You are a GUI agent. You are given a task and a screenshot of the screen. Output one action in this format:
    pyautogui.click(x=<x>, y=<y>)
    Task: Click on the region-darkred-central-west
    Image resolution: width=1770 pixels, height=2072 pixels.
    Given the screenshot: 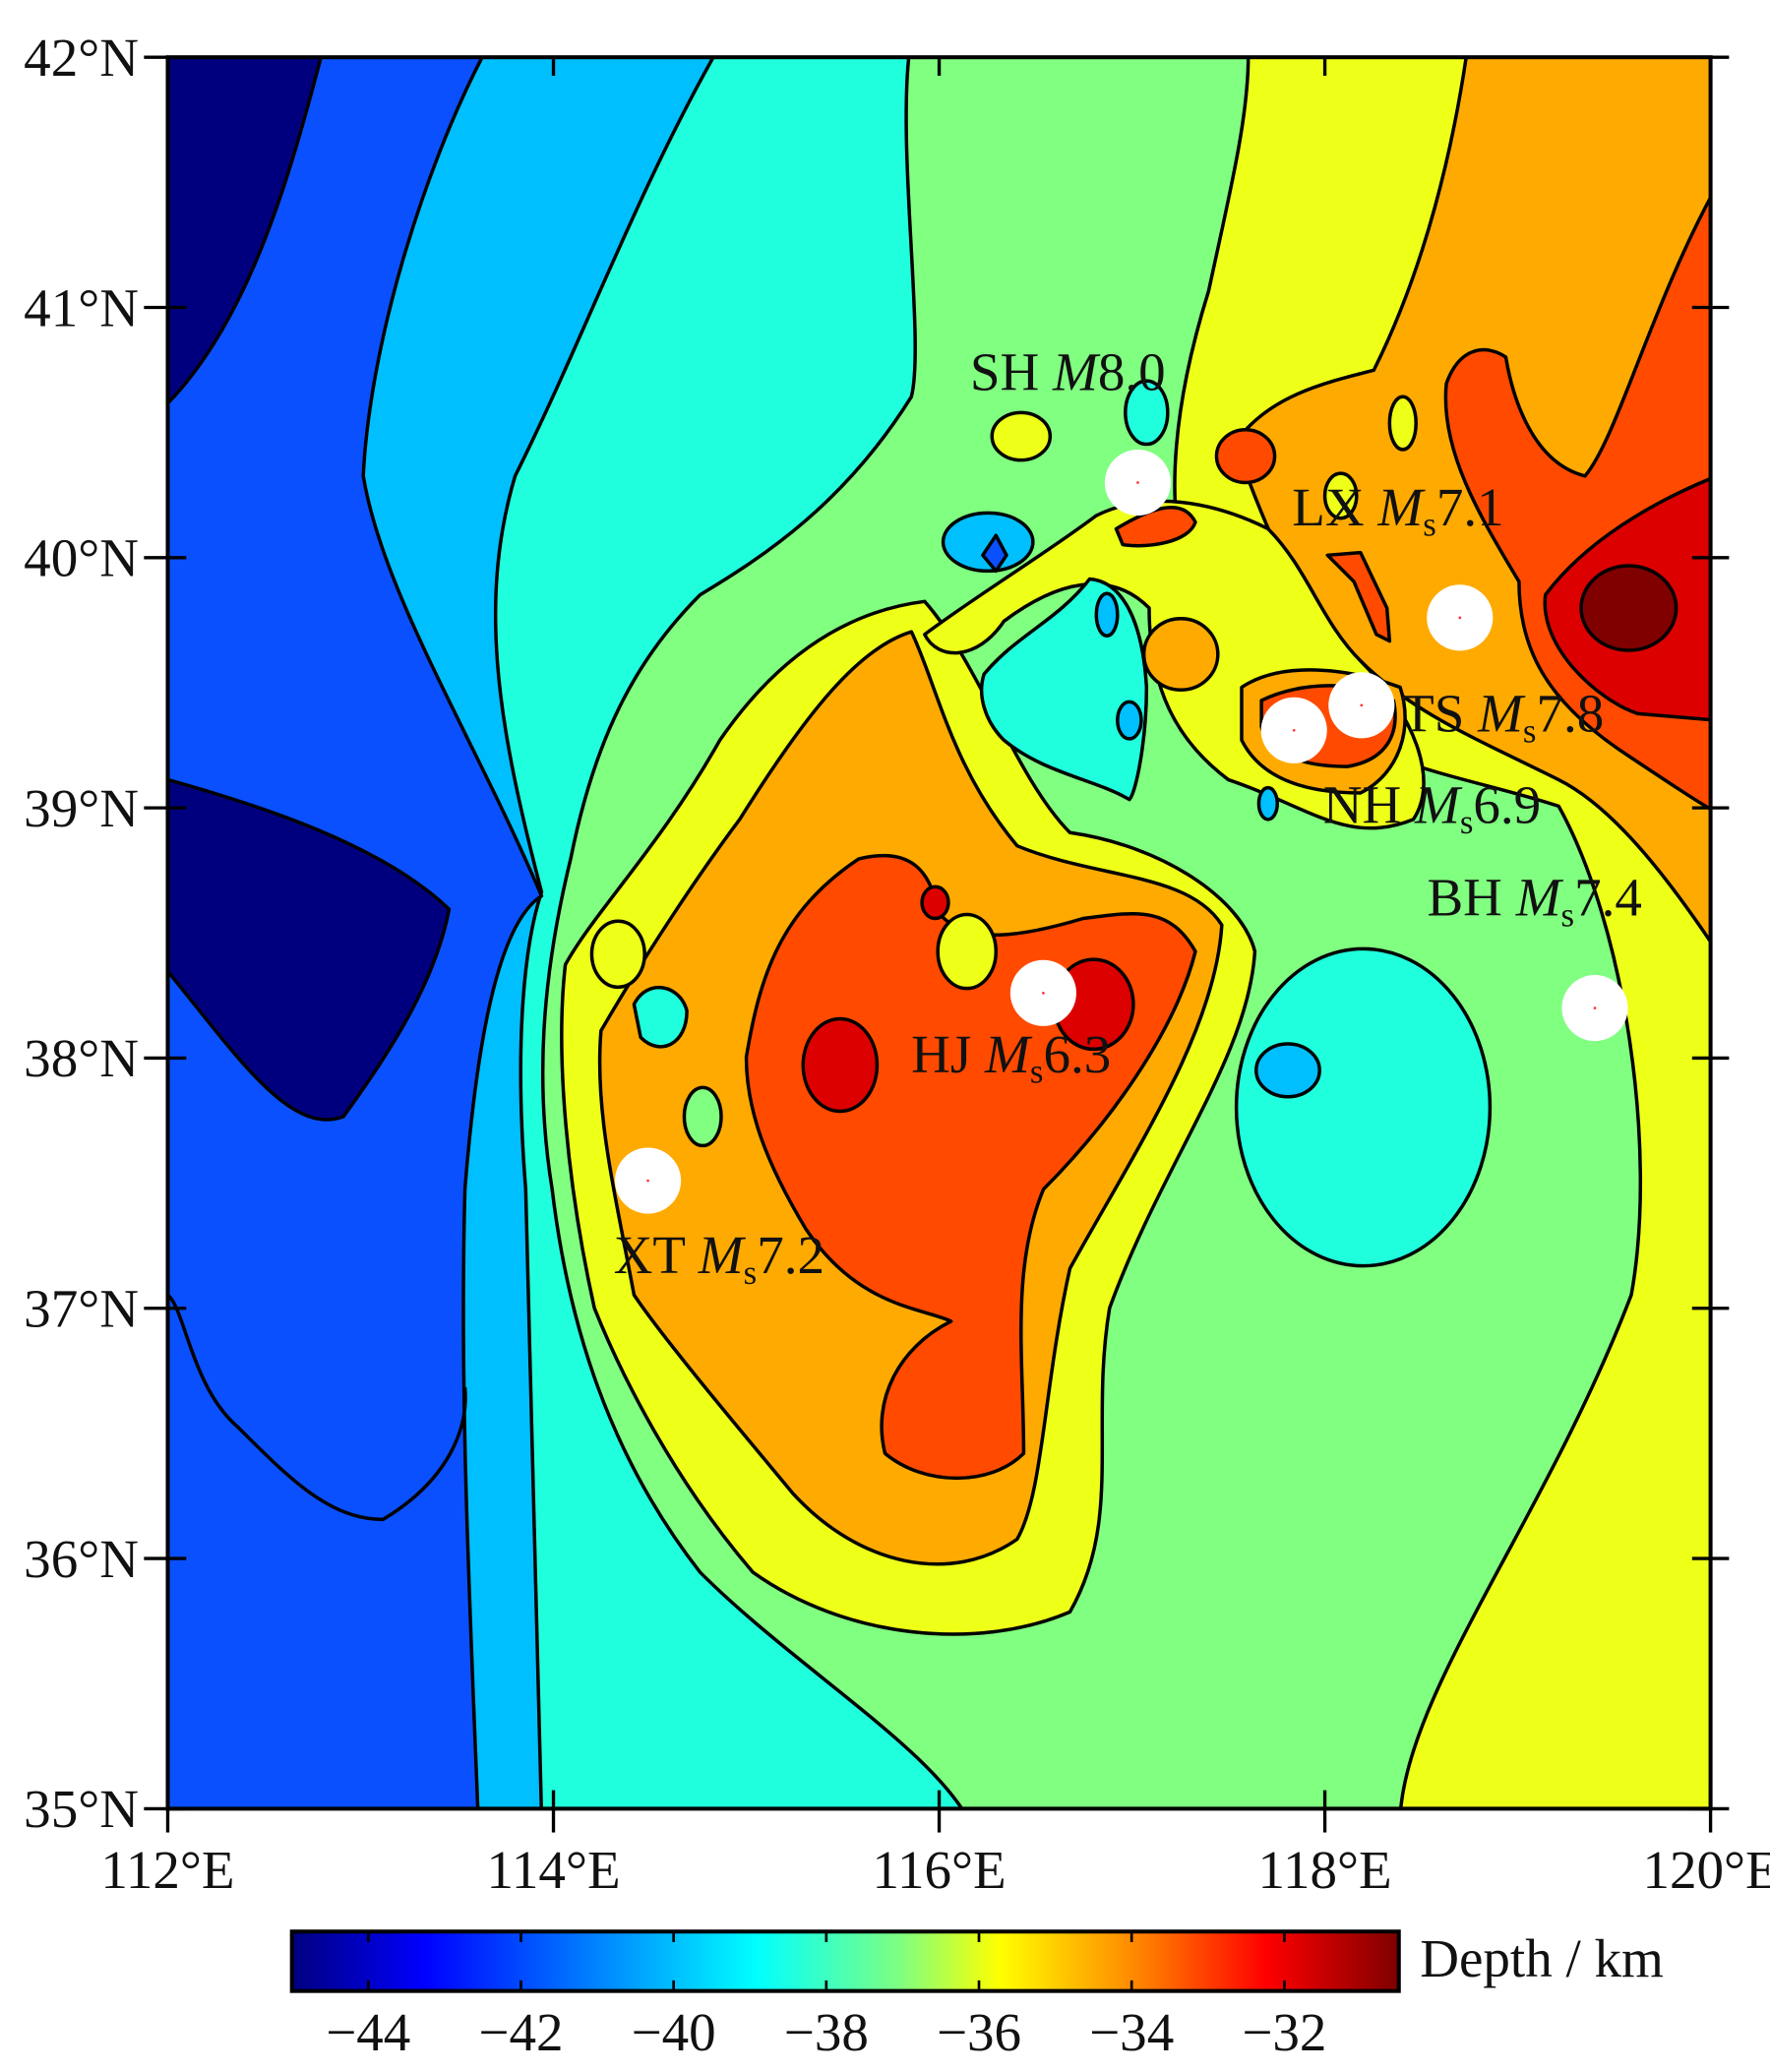 What is the action you would take?
    pyautogui.click(x=840, y=1065)
    